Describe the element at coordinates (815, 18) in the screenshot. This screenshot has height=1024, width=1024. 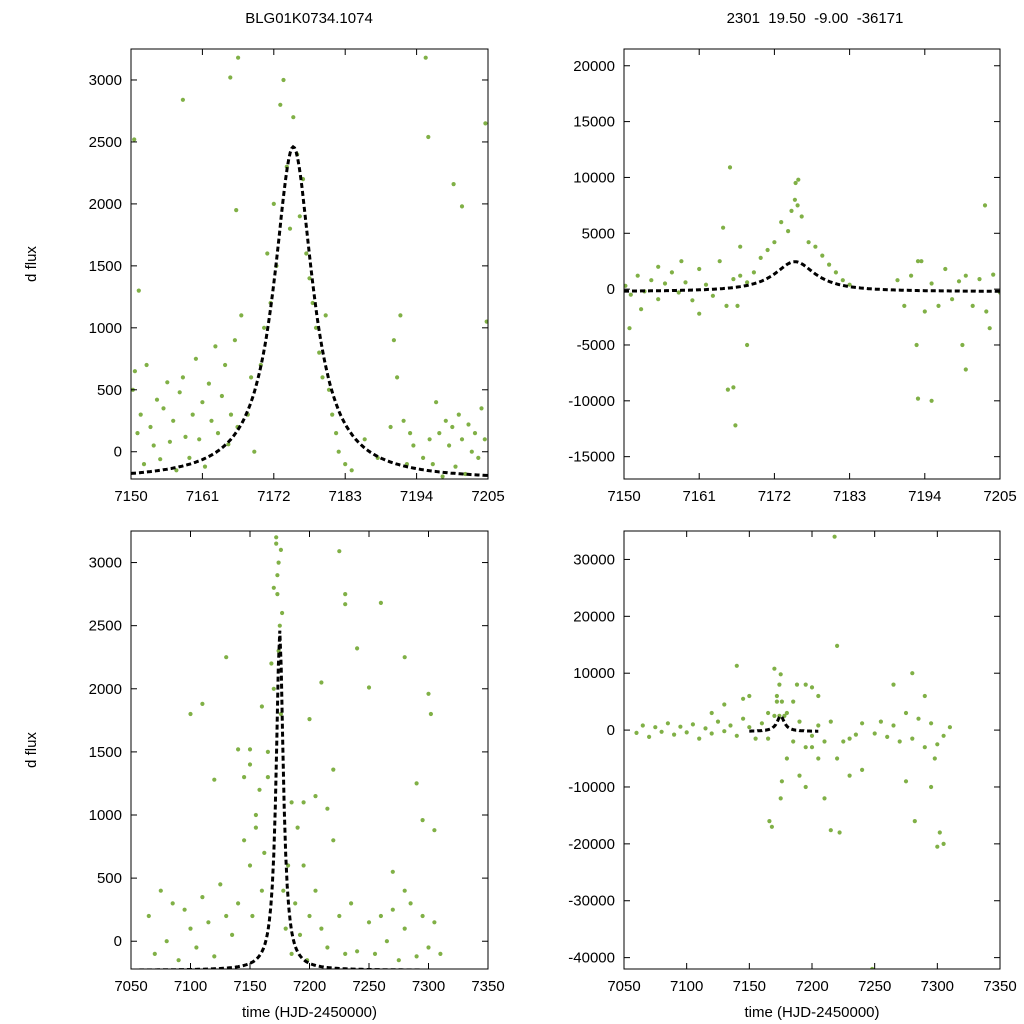
I see `right-title: 2301 19.50 -9.00 -36171` at that location.